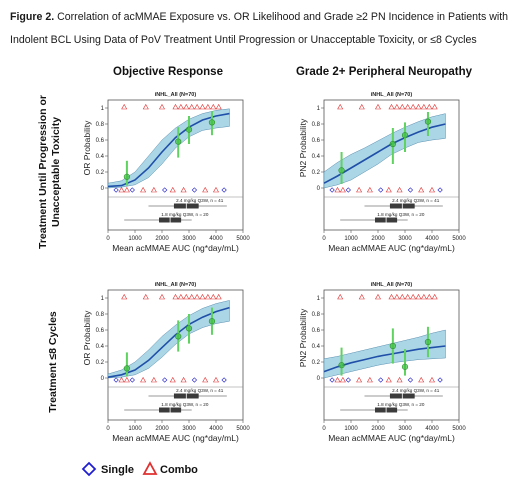  Describe the element at coordinates (384, 354) in the screenshot. I see `confidence-band` at that location.